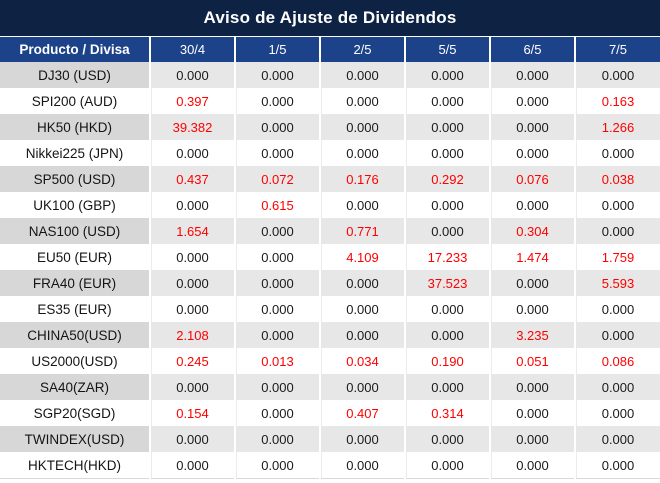  I want to click on column-header-product-divisa: Producto / Divisa, so click(75, 49).